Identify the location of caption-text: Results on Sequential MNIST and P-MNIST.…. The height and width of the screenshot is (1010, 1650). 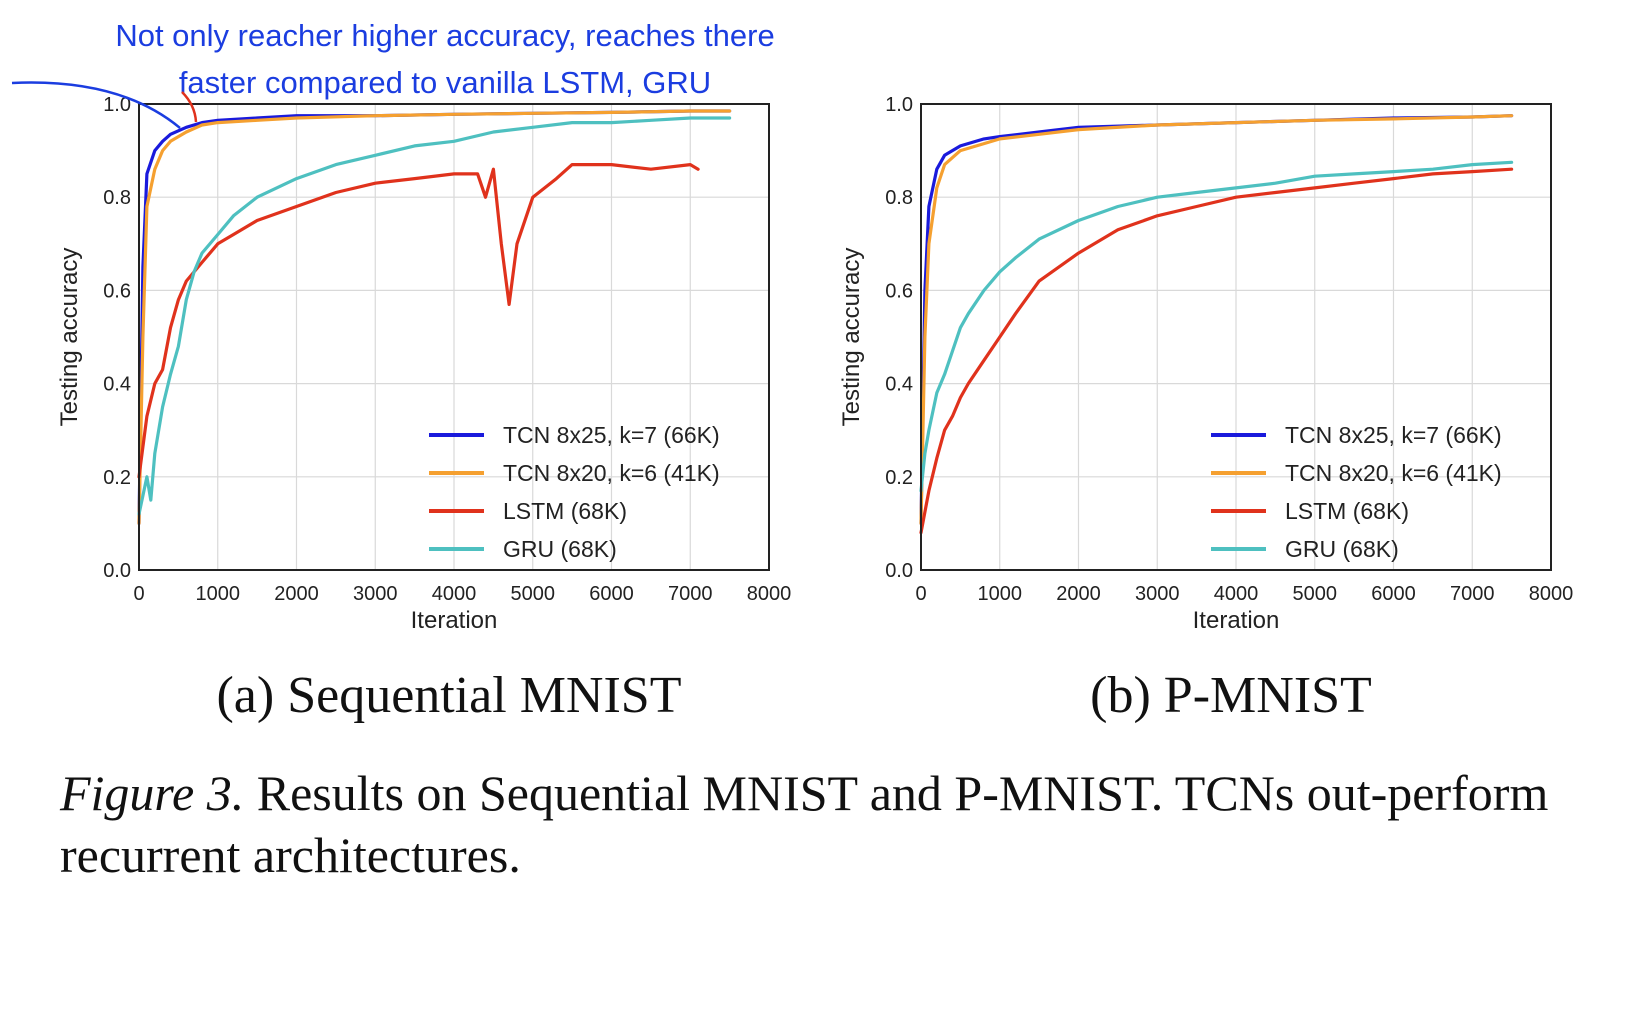
(804, 824).